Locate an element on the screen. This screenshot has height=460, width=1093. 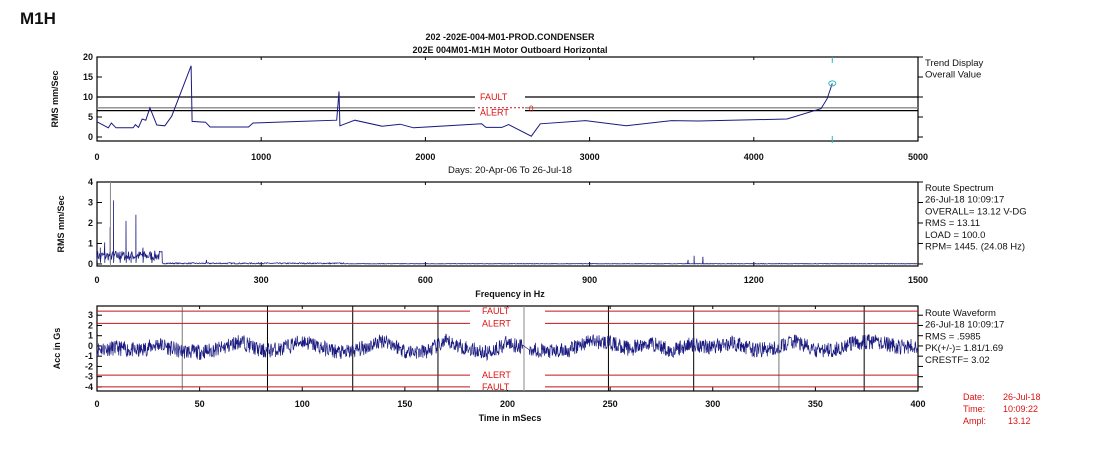
x-tick-label: 200 is located at coordinates (507, 404).